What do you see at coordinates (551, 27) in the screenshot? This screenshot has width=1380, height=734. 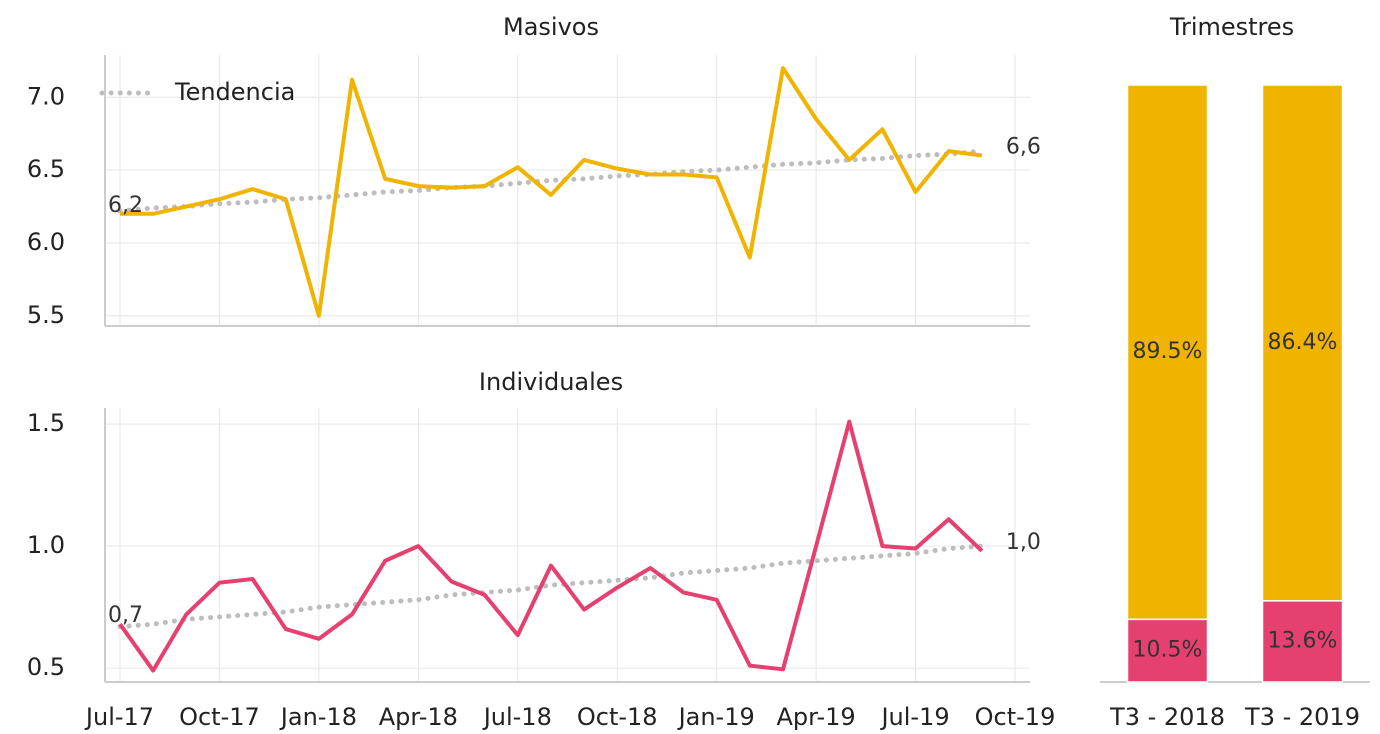 I see `chart-title: Masivos` at bounding box center [551, 27].